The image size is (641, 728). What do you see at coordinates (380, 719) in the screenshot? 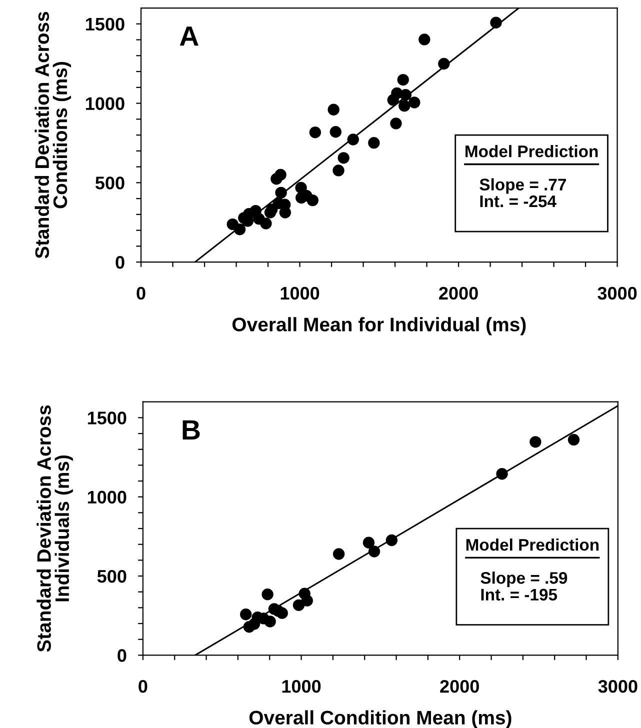
I see `x-axis-title: Overall Condition Mean (ms)` at bounding box center [380, 719].